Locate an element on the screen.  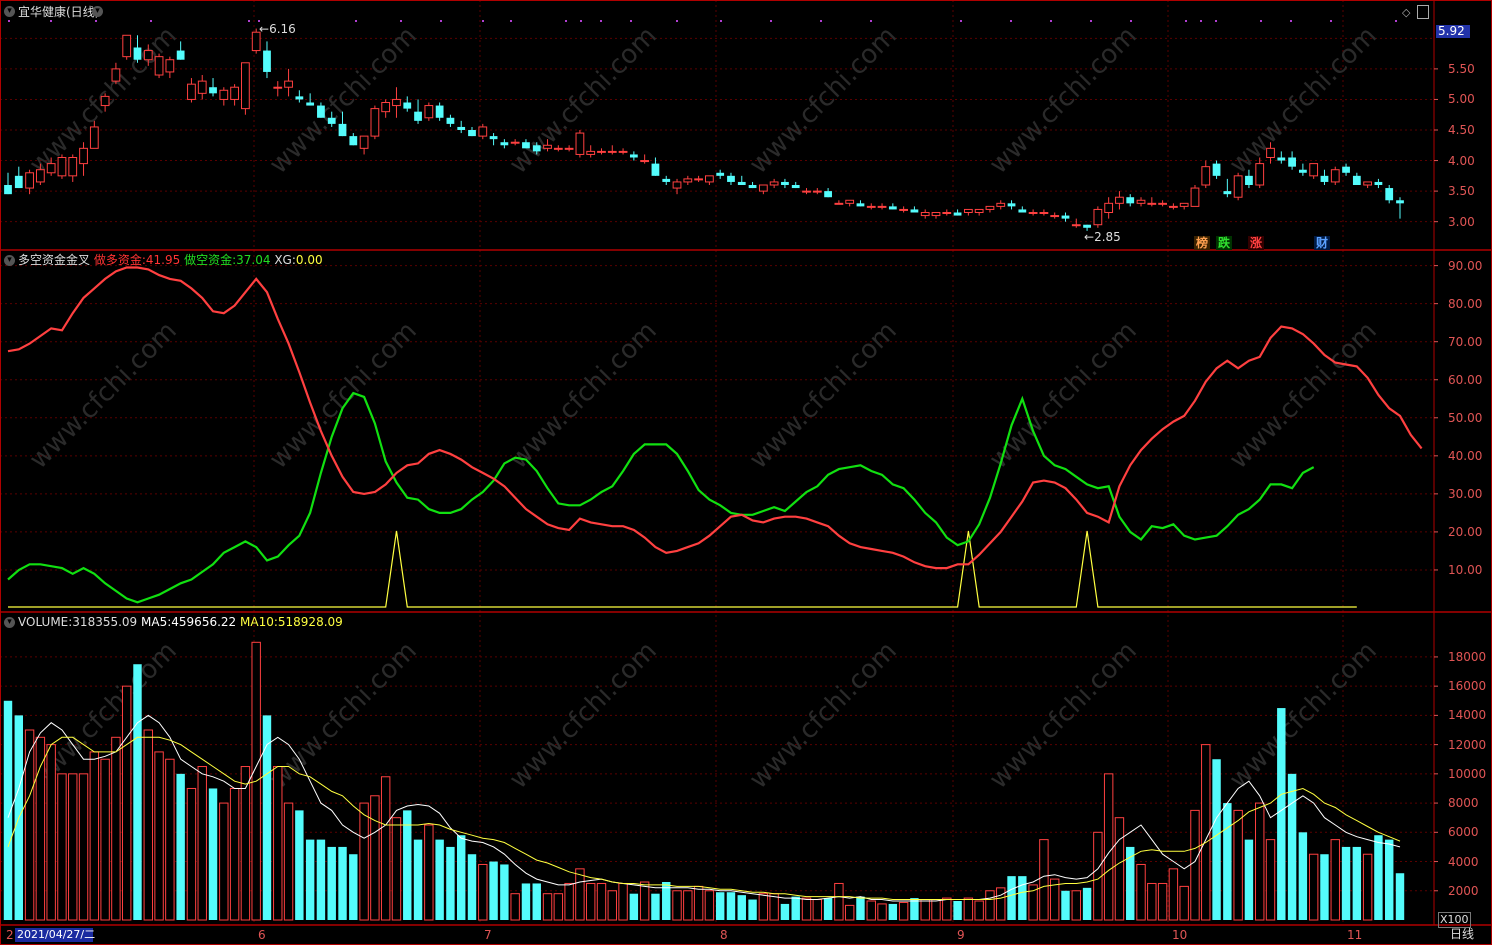
event-tag-bang: 榜 is located at coordinates (1202, 243).